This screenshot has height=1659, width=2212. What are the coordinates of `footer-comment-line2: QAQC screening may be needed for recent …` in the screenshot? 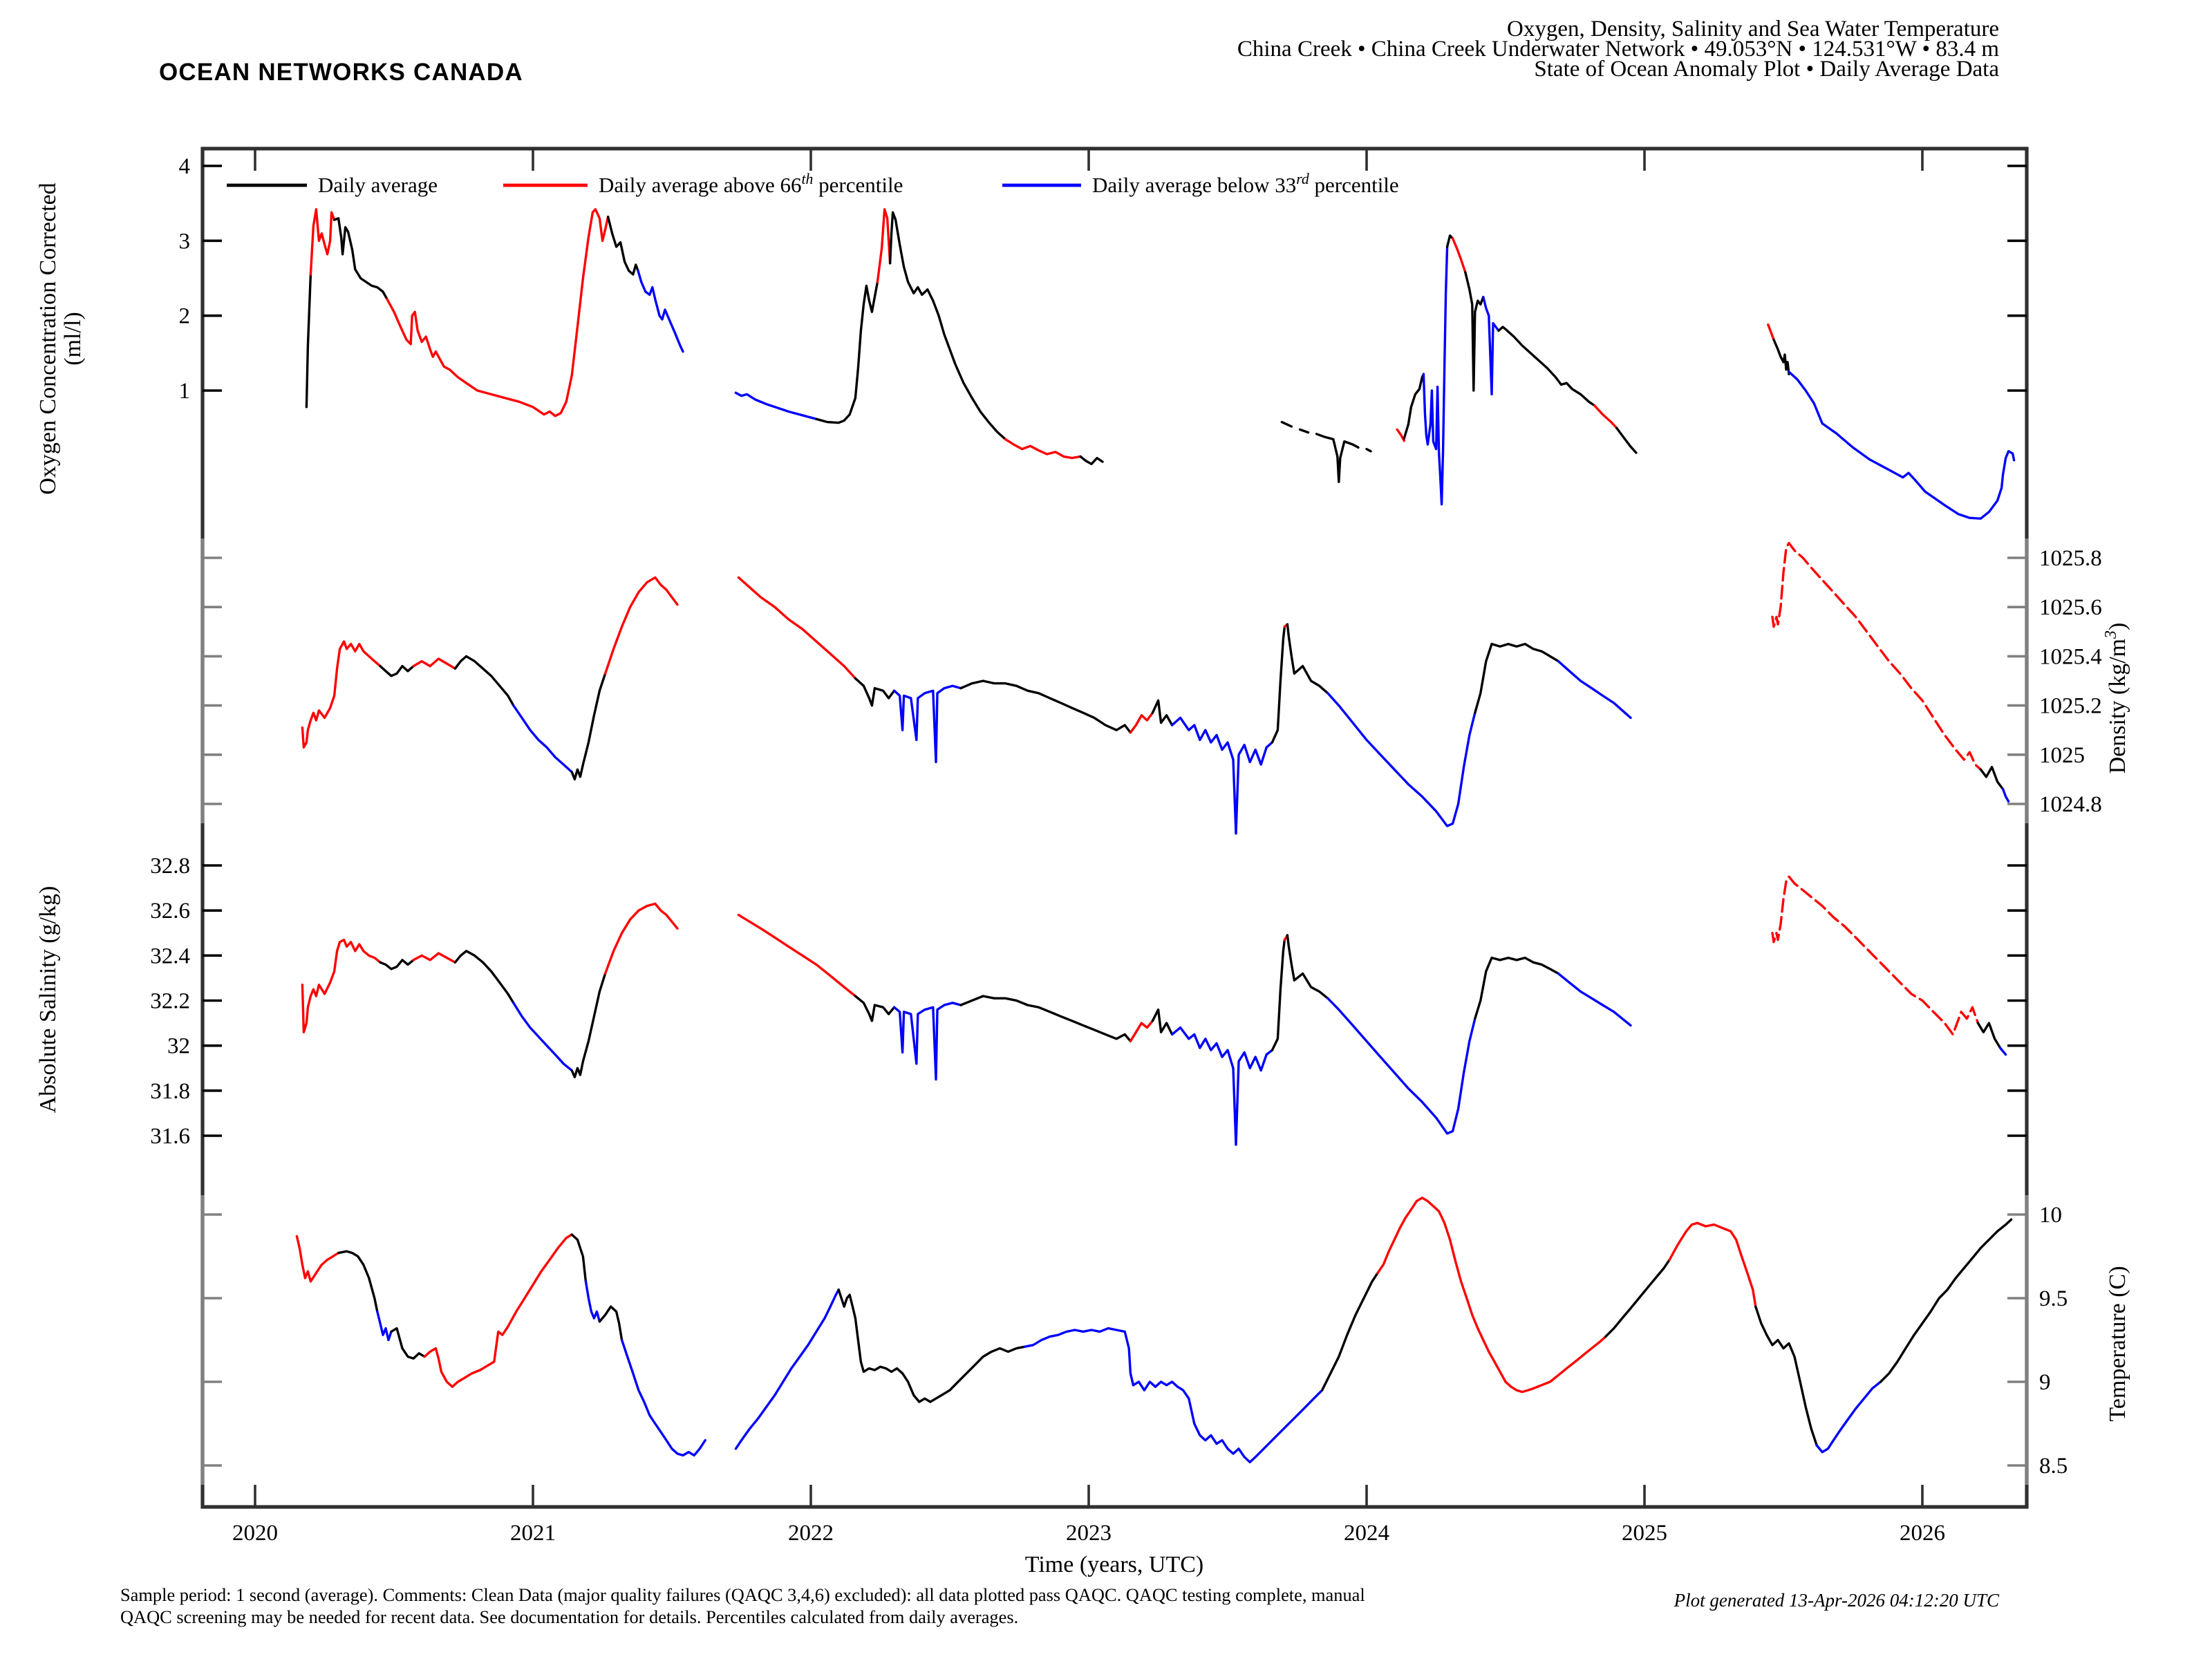 It's located at (569, 1616).